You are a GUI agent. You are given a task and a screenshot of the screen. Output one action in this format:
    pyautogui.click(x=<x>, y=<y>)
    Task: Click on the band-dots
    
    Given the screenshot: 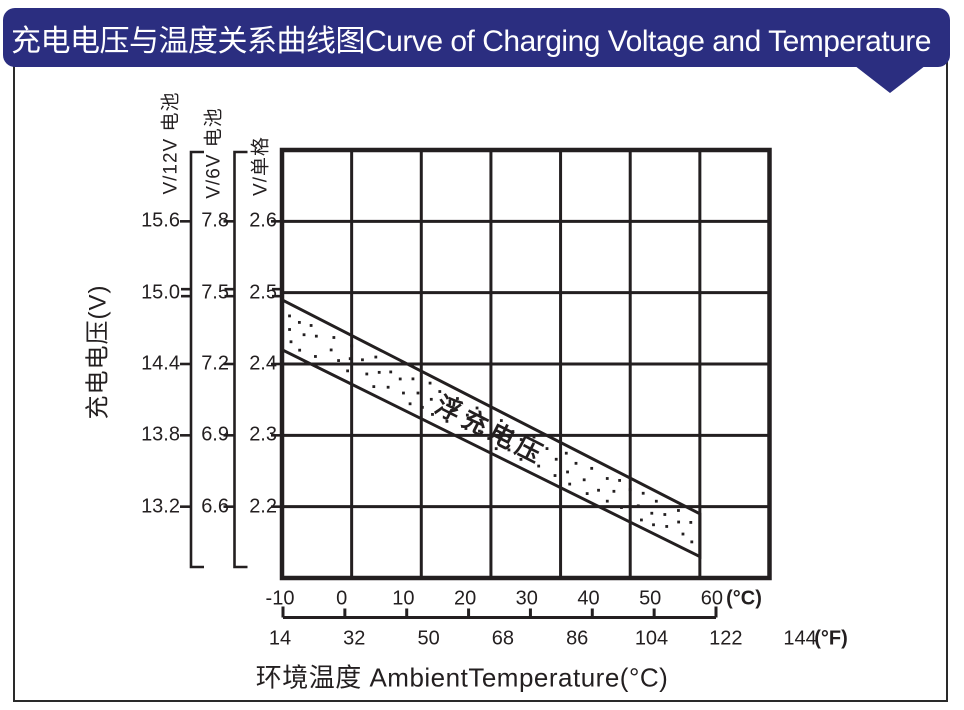 What is the action you would take?
    pyautogui.click(x=491, y=429)
    